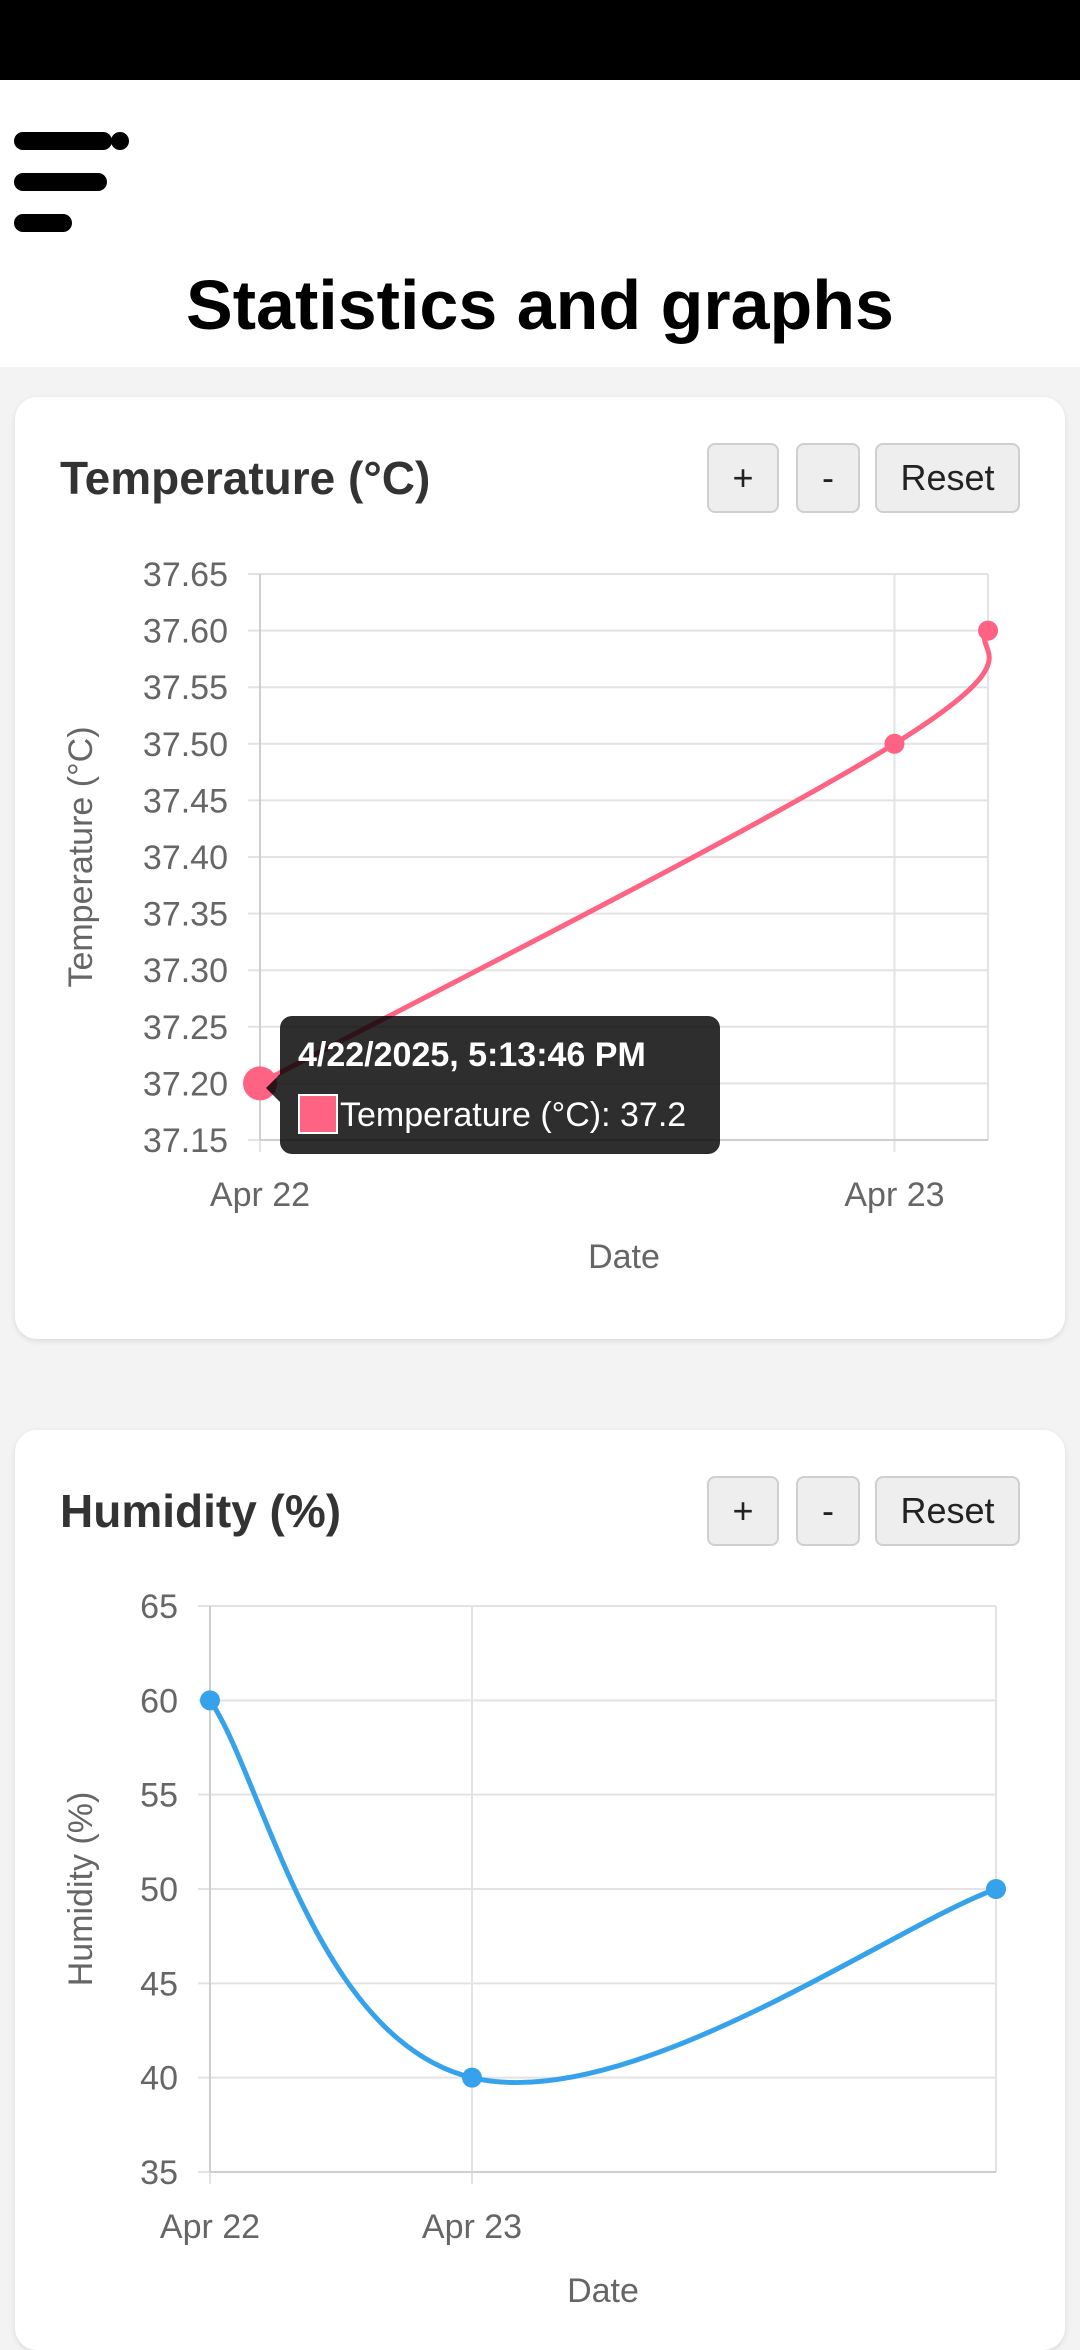  I want to click on humidity-y-tick-label: 65, so click(159, 1607).